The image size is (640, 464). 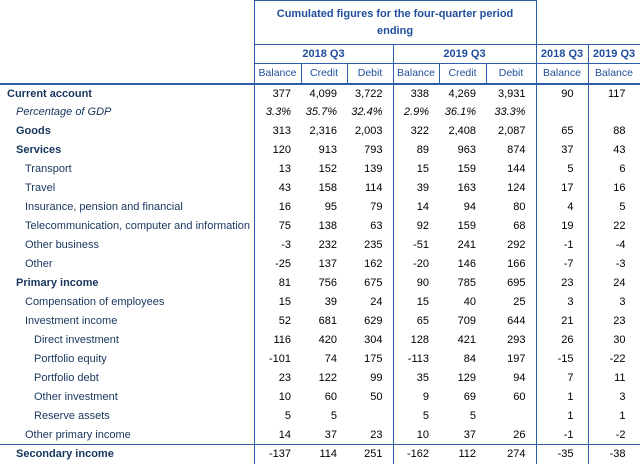 What do you see at coordinates (519, 207) in the screenshot?
I see `value-cell: 80` at bounding box center [519, 207].